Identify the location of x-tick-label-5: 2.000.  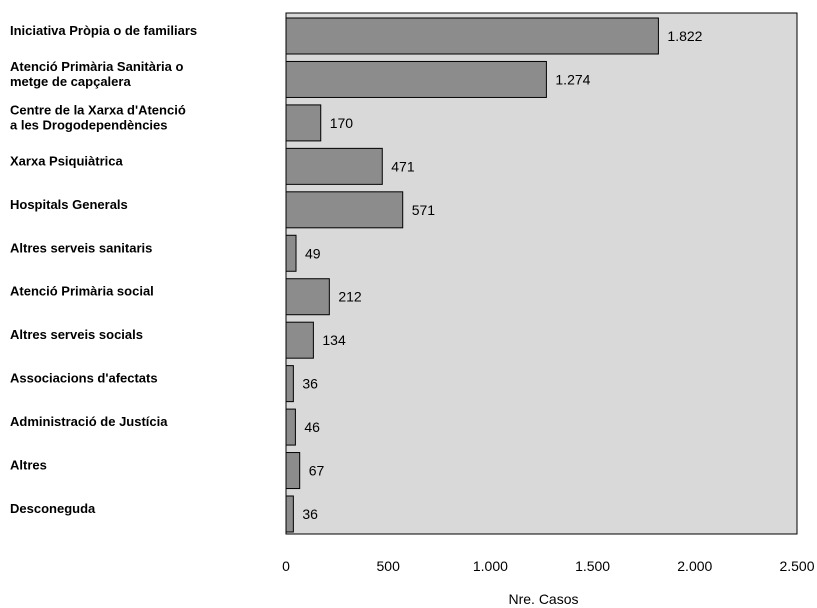
(694, 566).